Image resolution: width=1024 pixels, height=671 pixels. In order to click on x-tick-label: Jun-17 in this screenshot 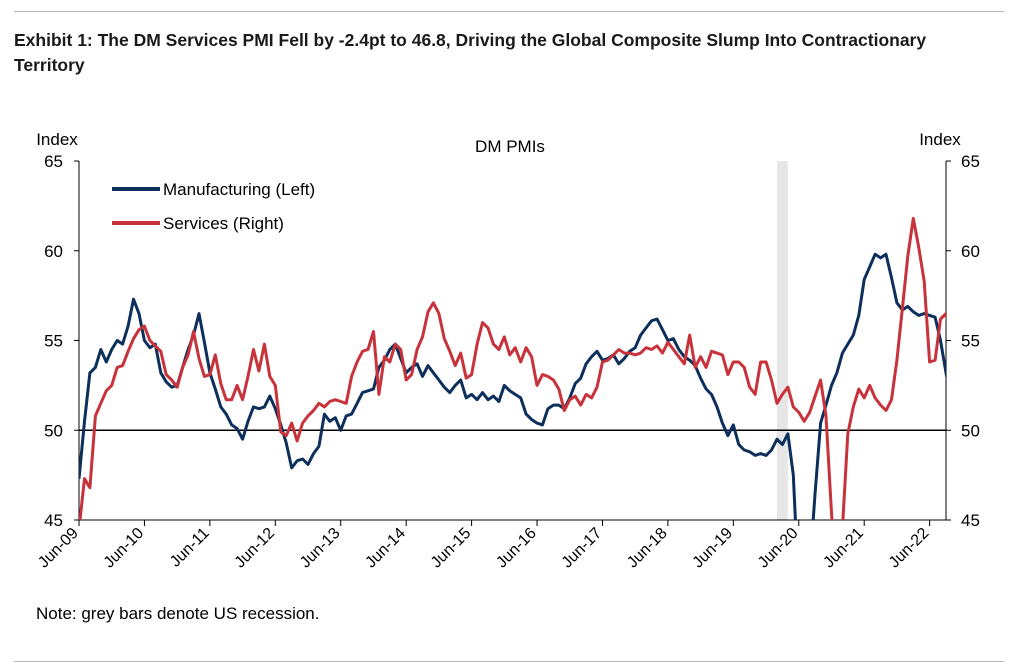, I will do `click(582, 548)`.